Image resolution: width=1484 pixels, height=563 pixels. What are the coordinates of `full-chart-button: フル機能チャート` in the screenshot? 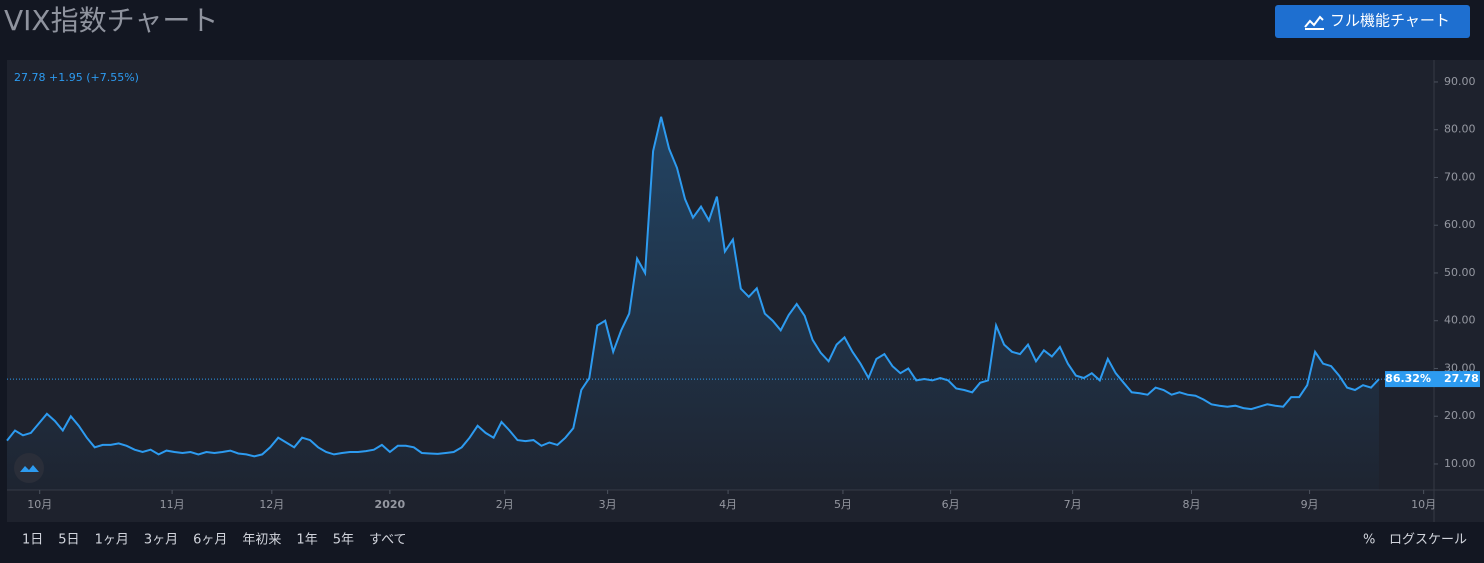 It's located at (1372, 21).